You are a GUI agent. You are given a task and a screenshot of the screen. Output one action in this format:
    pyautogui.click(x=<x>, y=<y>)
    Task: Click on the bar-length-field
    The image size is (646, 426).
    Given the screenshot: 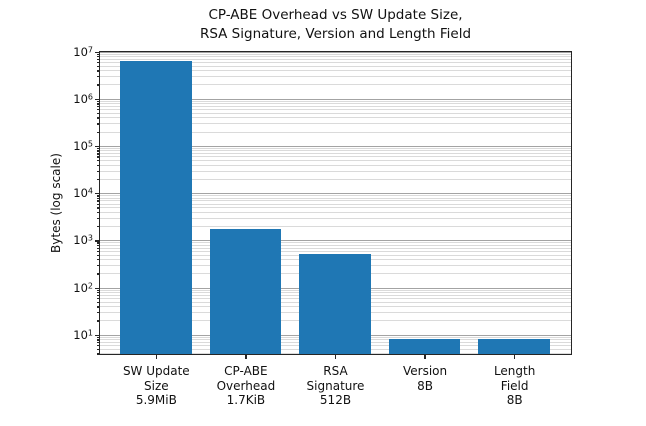 What is the action you would take?
    pyautogui.click(x=514, y=346)
    